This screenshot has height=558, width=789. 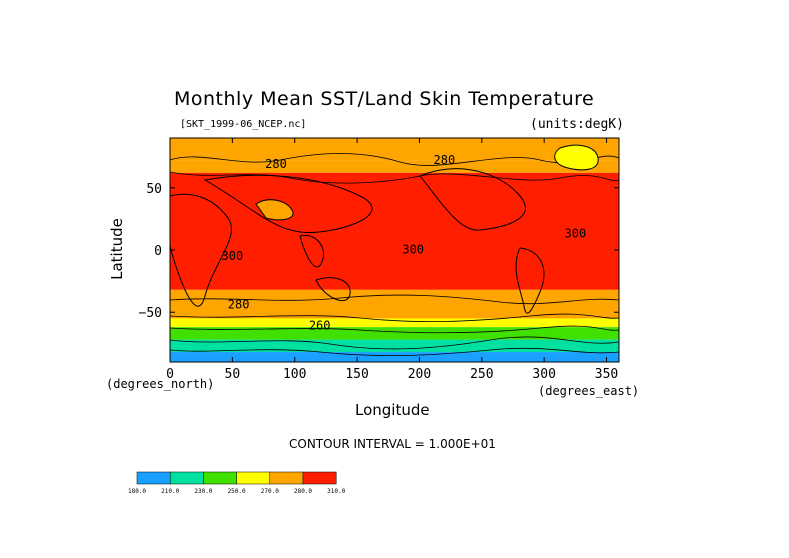 What do you see at coordinates (233, 374) in the screenshot?
I see `x-tick-label-1: 50` at bounding box center [233, 374].